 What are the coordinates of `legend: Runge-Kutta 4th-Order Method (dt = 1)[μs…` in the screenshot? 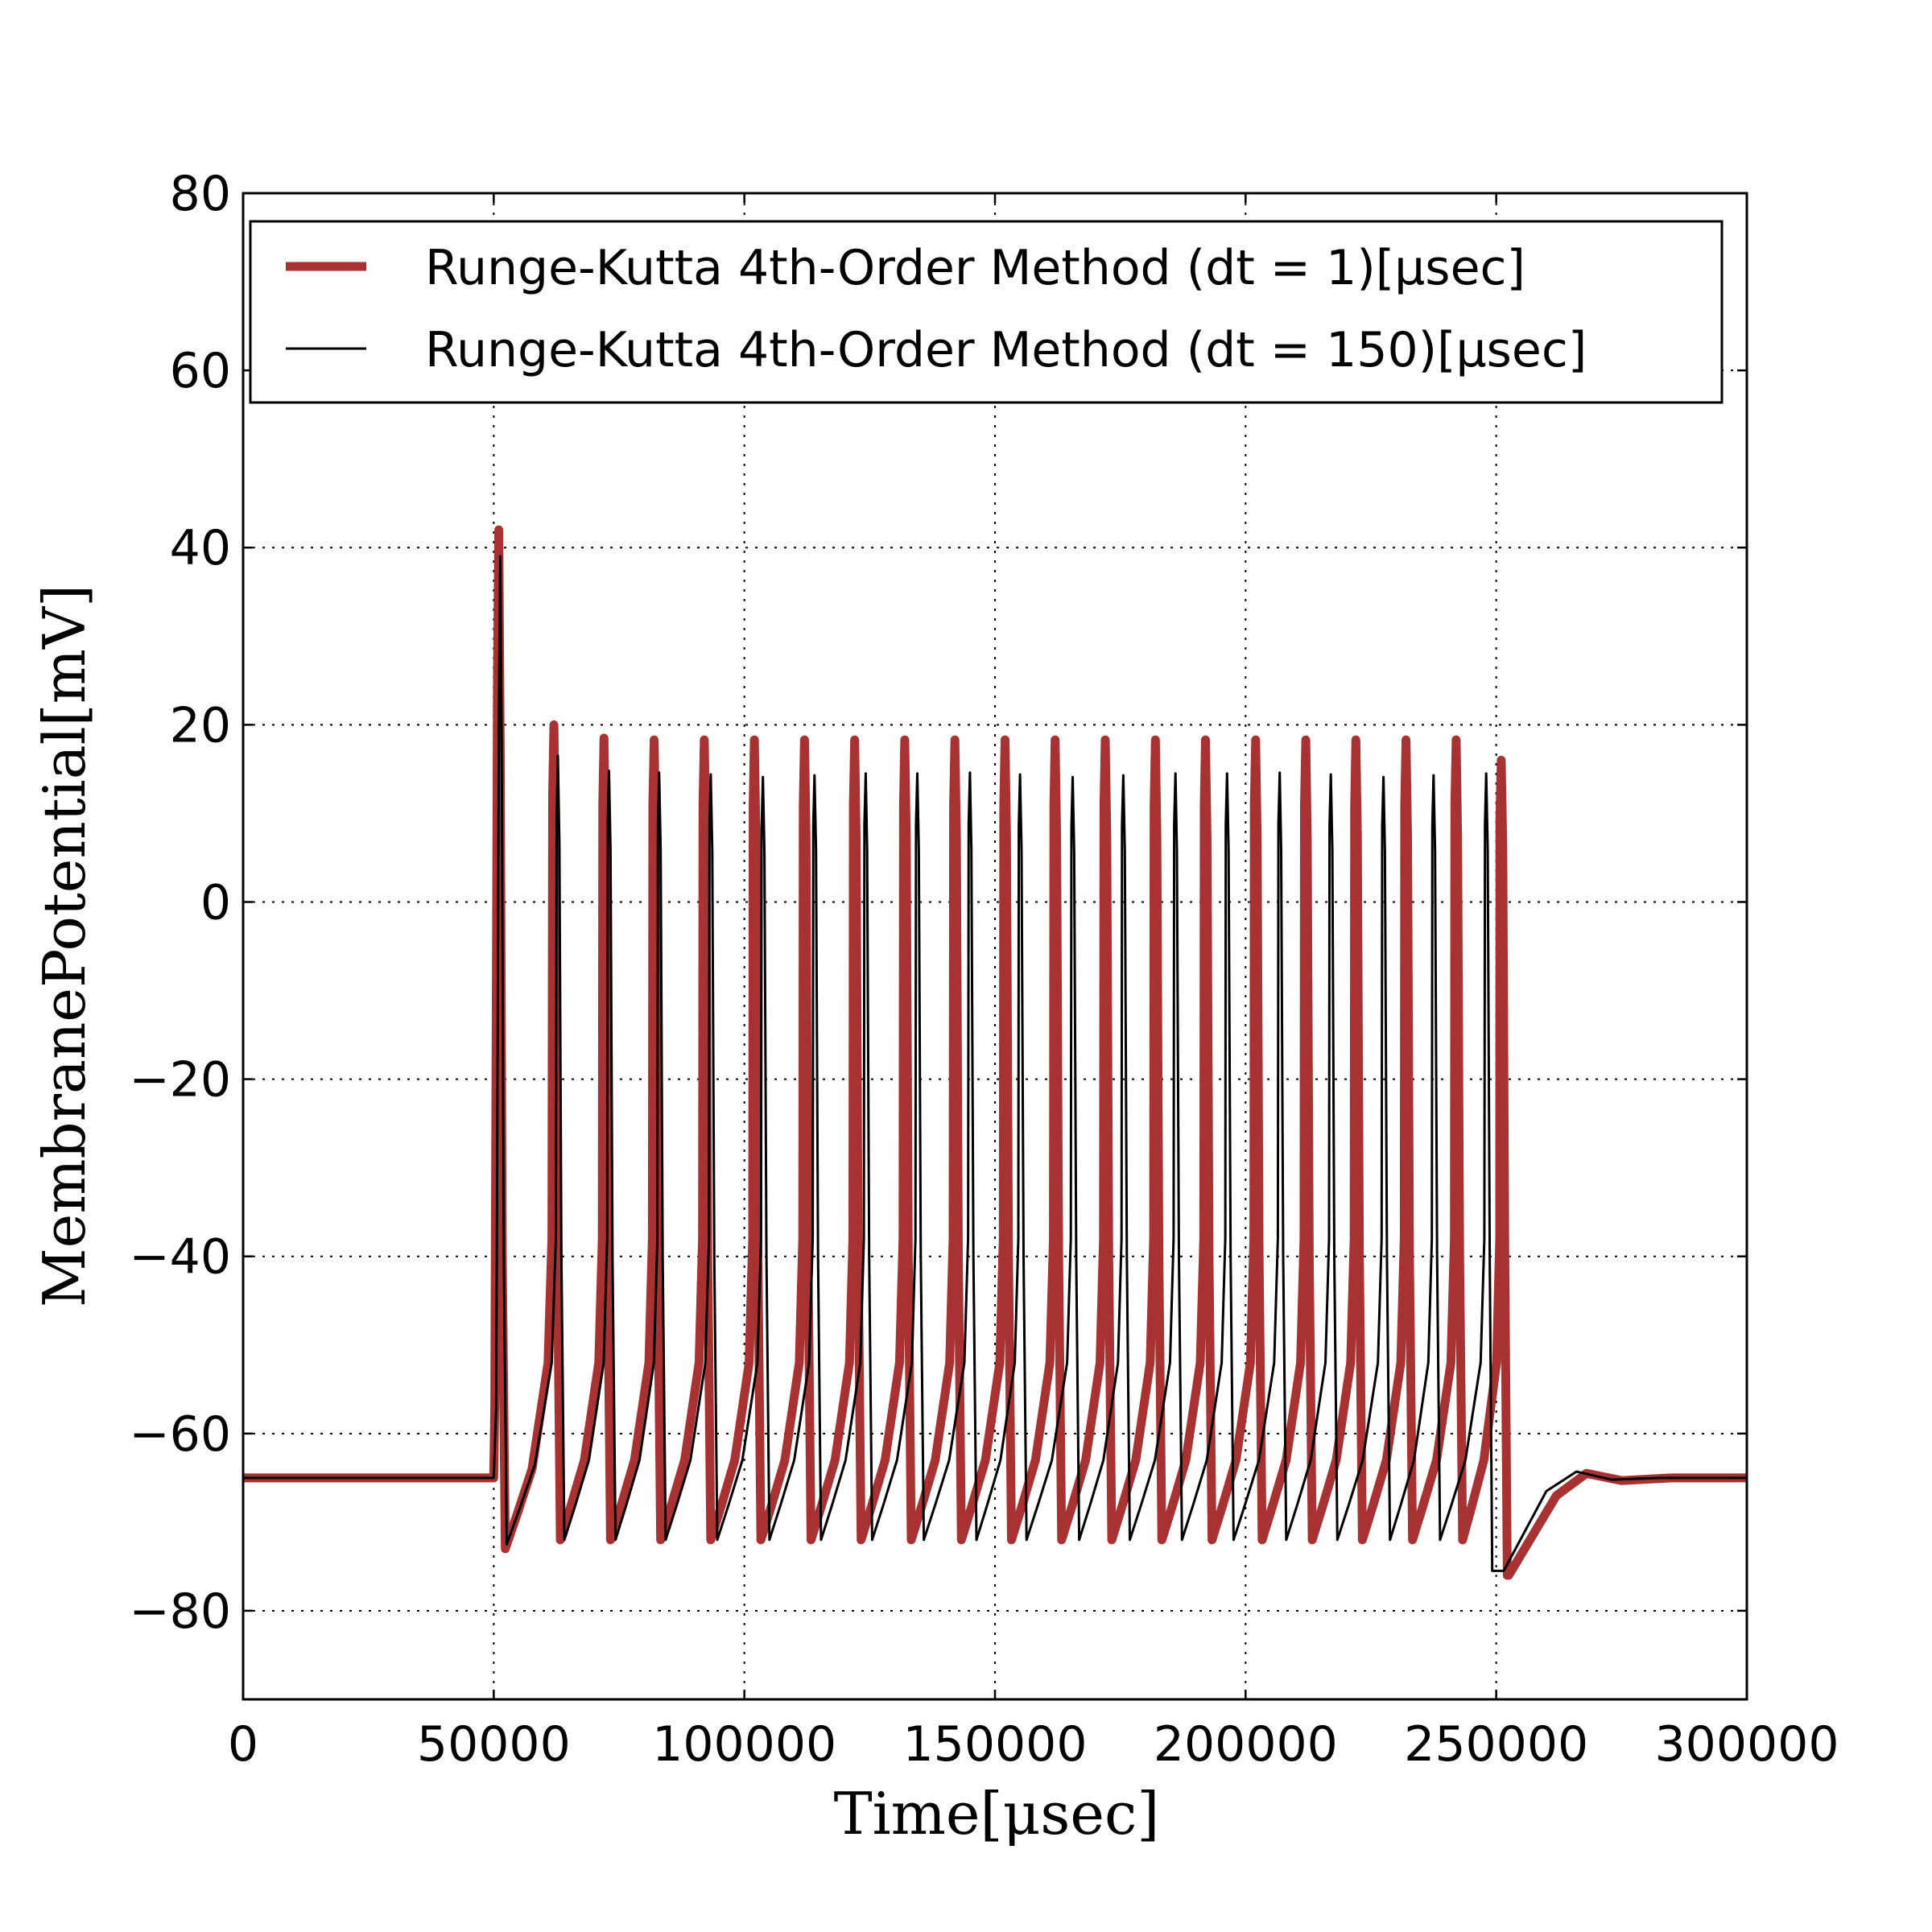 It's located at (986, 312).